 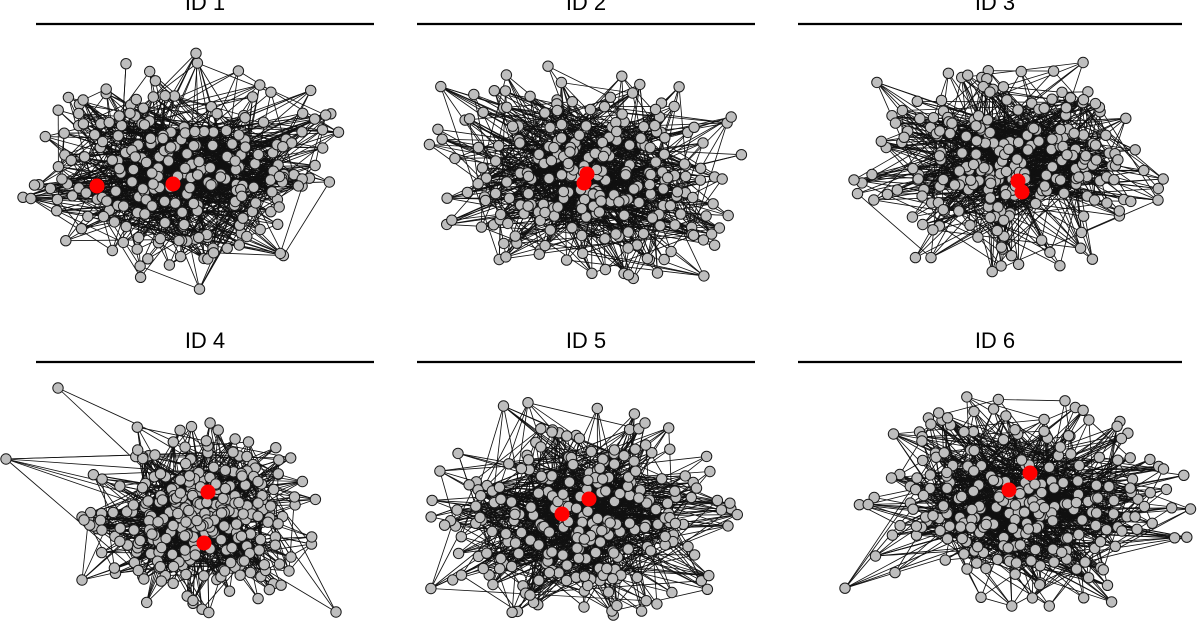 I want to click on panel-title-3: ID 3, so click(x=995, y=7).